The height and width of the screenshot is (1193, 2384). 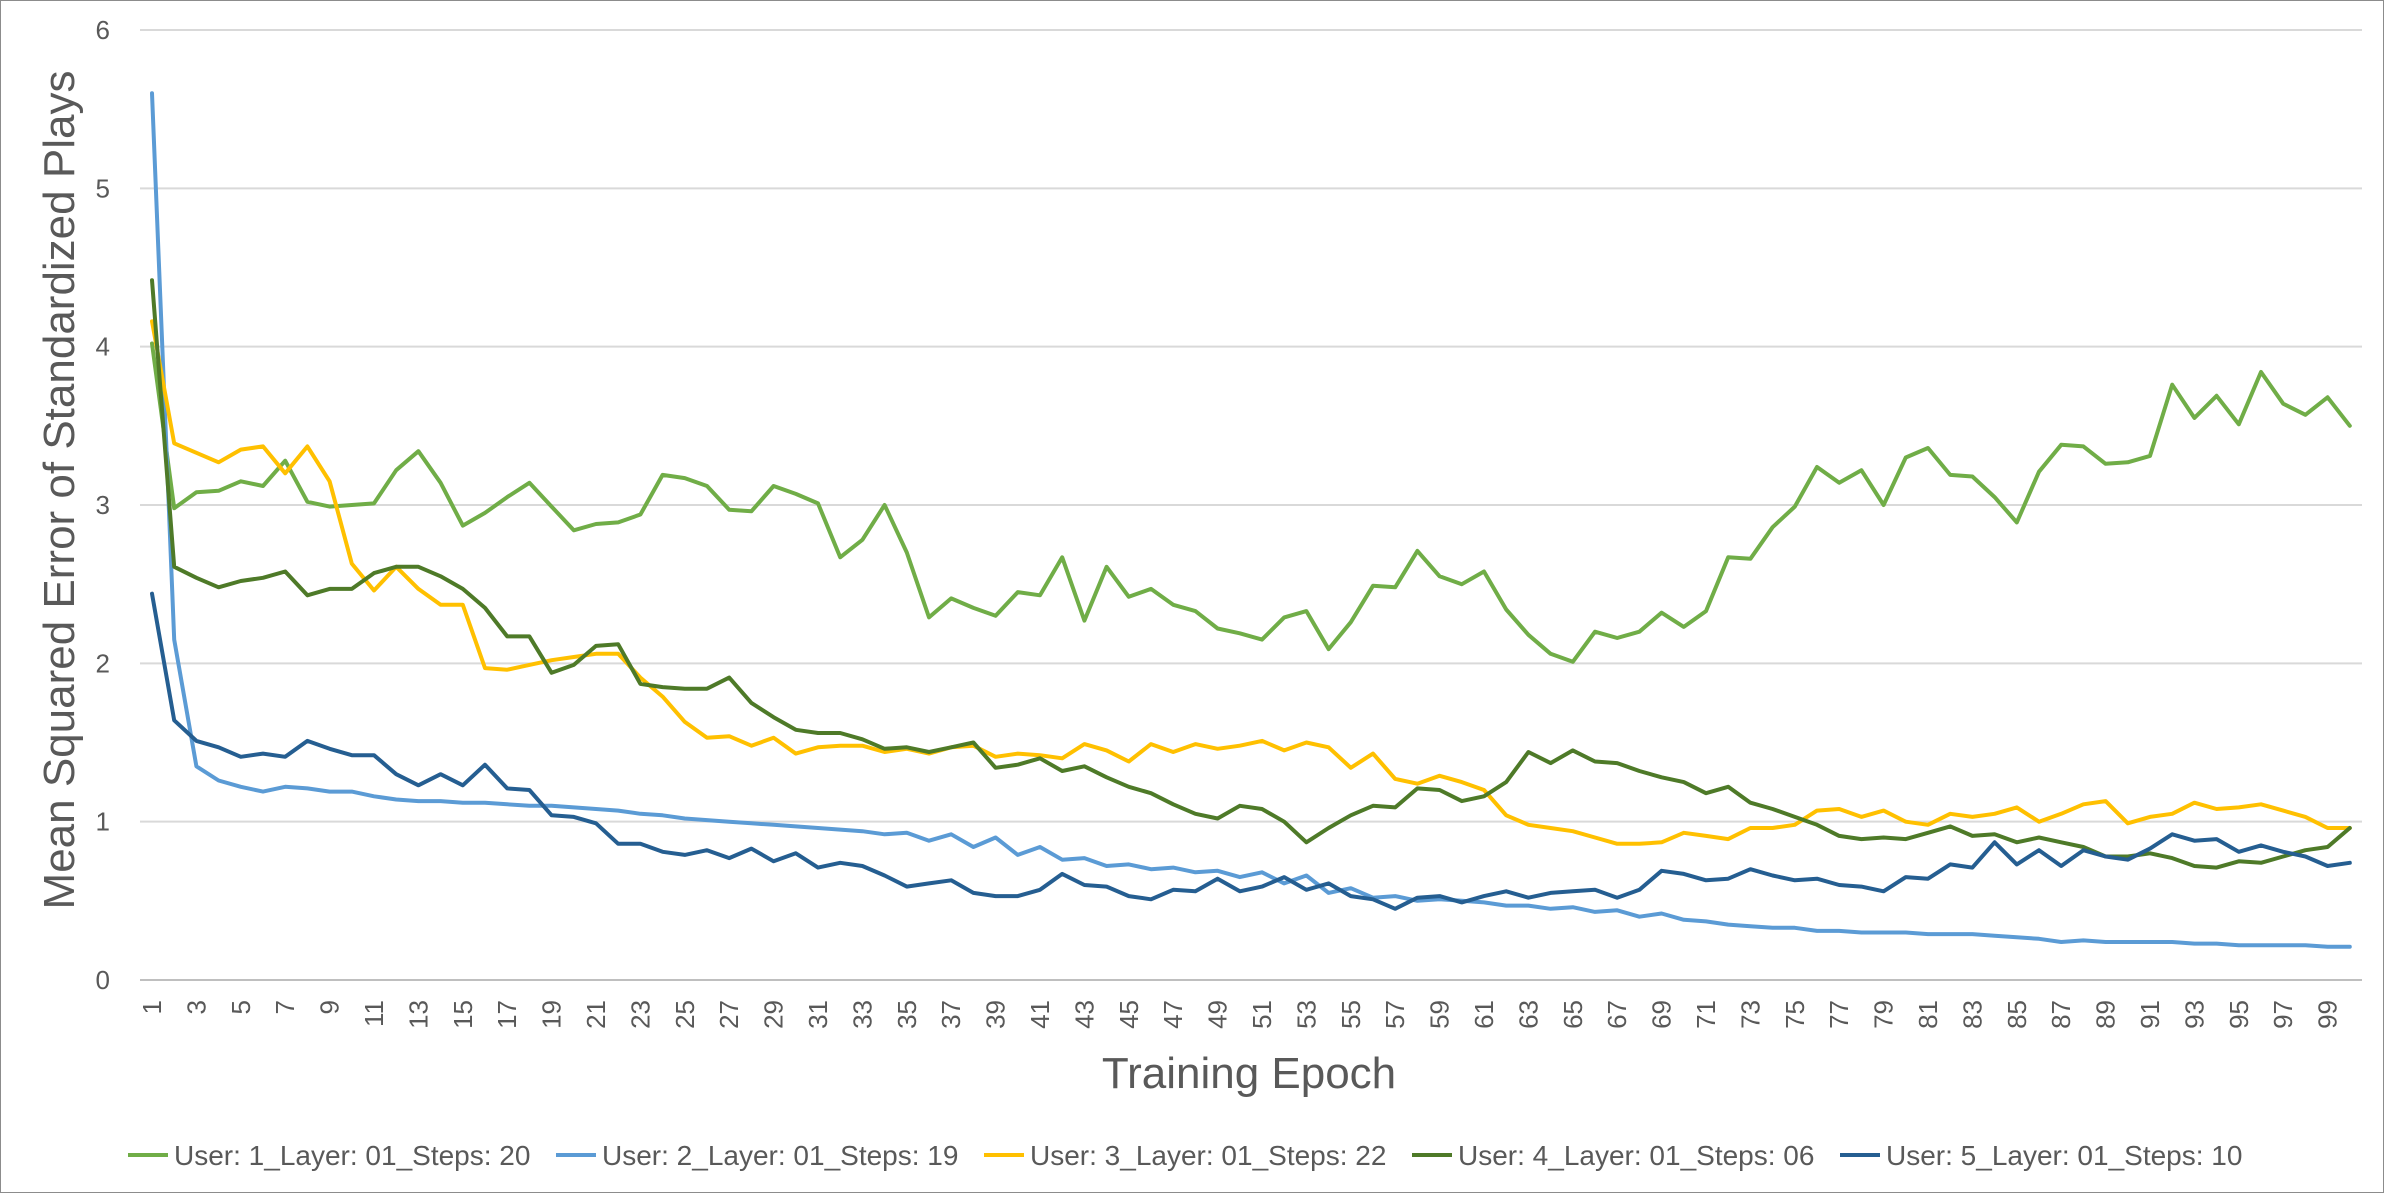 I want to click on x-tick-label: 53, so click(x=1306, y=1014).